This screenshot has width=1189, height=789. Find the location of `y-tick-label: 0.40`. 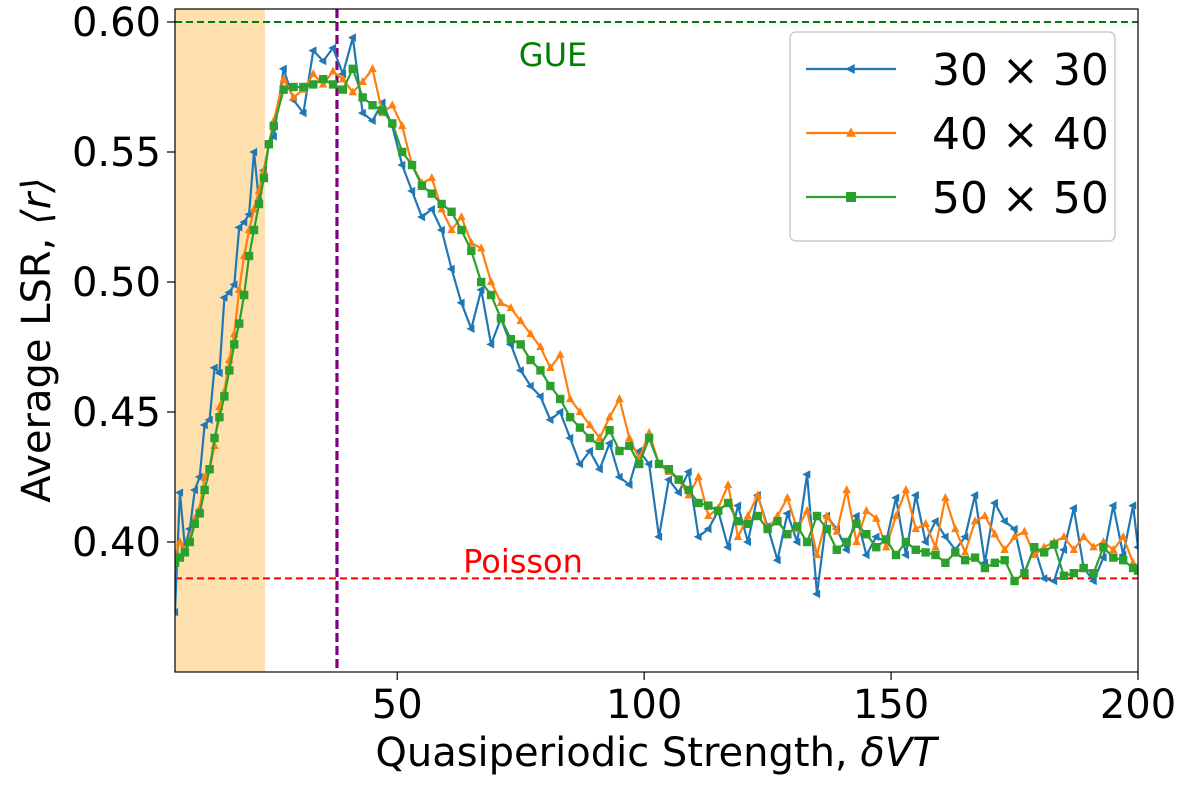

y-tick-label: 0.40 is located at coordinates (116, 543).